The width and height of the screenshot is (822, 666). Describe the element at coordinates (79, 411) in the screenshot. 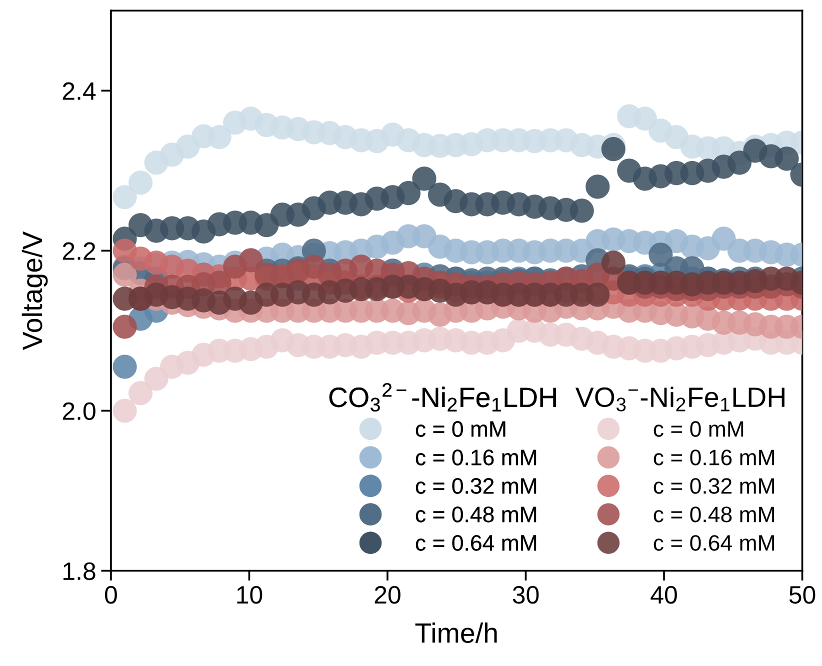

I see `y-tick-label: 2.0` at that location.